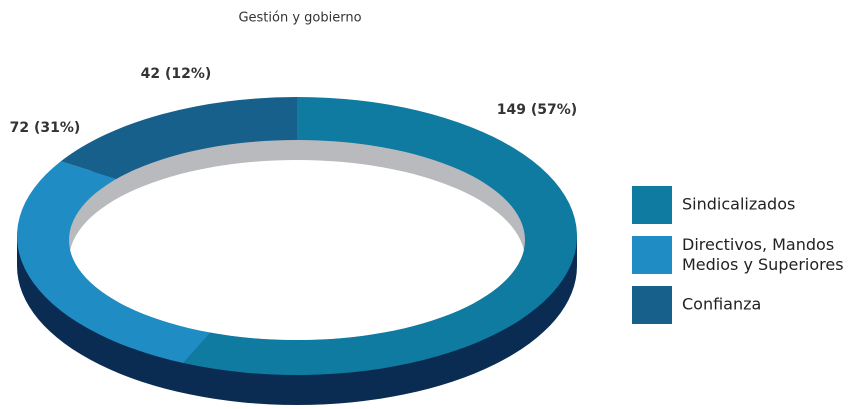 This screenshot has width=867, height=409. I want to click on legend-label: Sindicalizados, so click(738, 204).